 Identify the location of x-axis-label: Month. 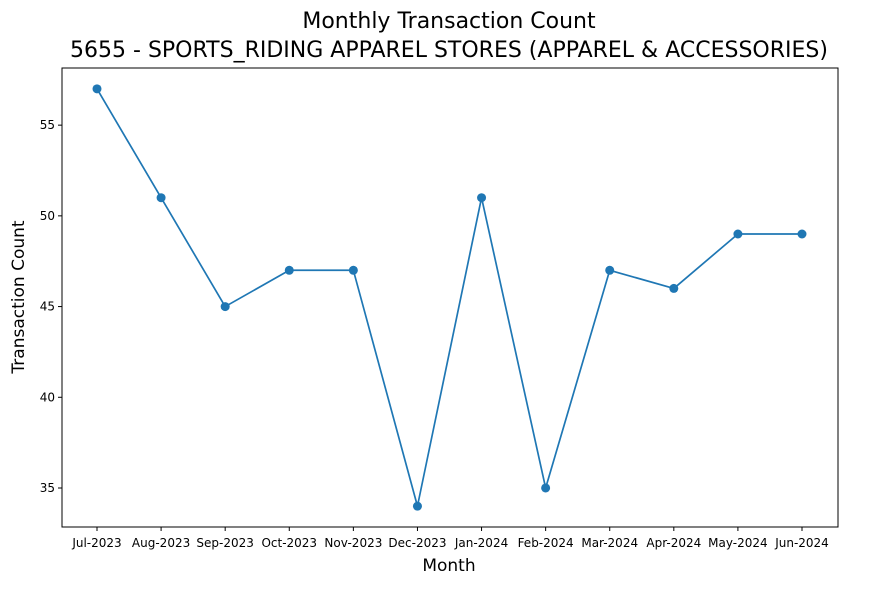
(448, 566).